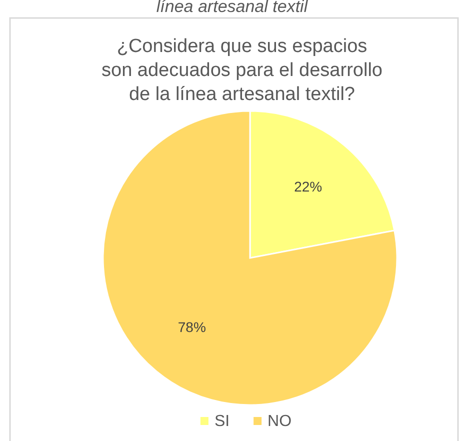  I want to click on legend-label: SI, so click(222, 421).